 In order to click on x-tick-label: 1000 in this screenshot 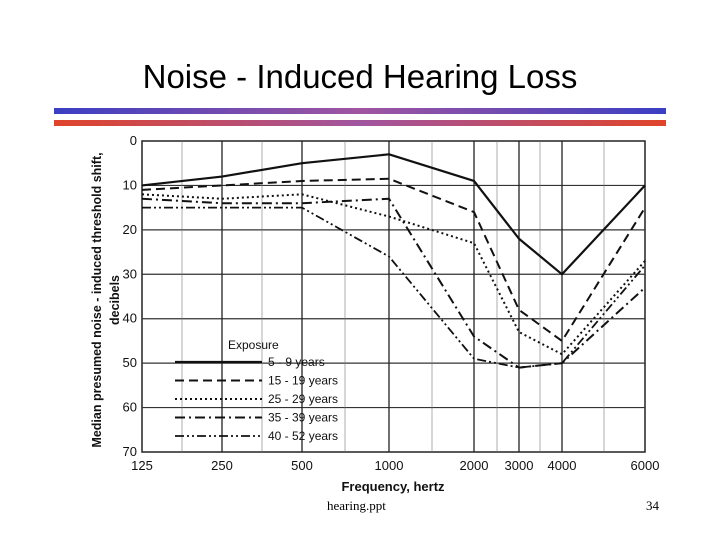, I will do `click(389, 465)`.